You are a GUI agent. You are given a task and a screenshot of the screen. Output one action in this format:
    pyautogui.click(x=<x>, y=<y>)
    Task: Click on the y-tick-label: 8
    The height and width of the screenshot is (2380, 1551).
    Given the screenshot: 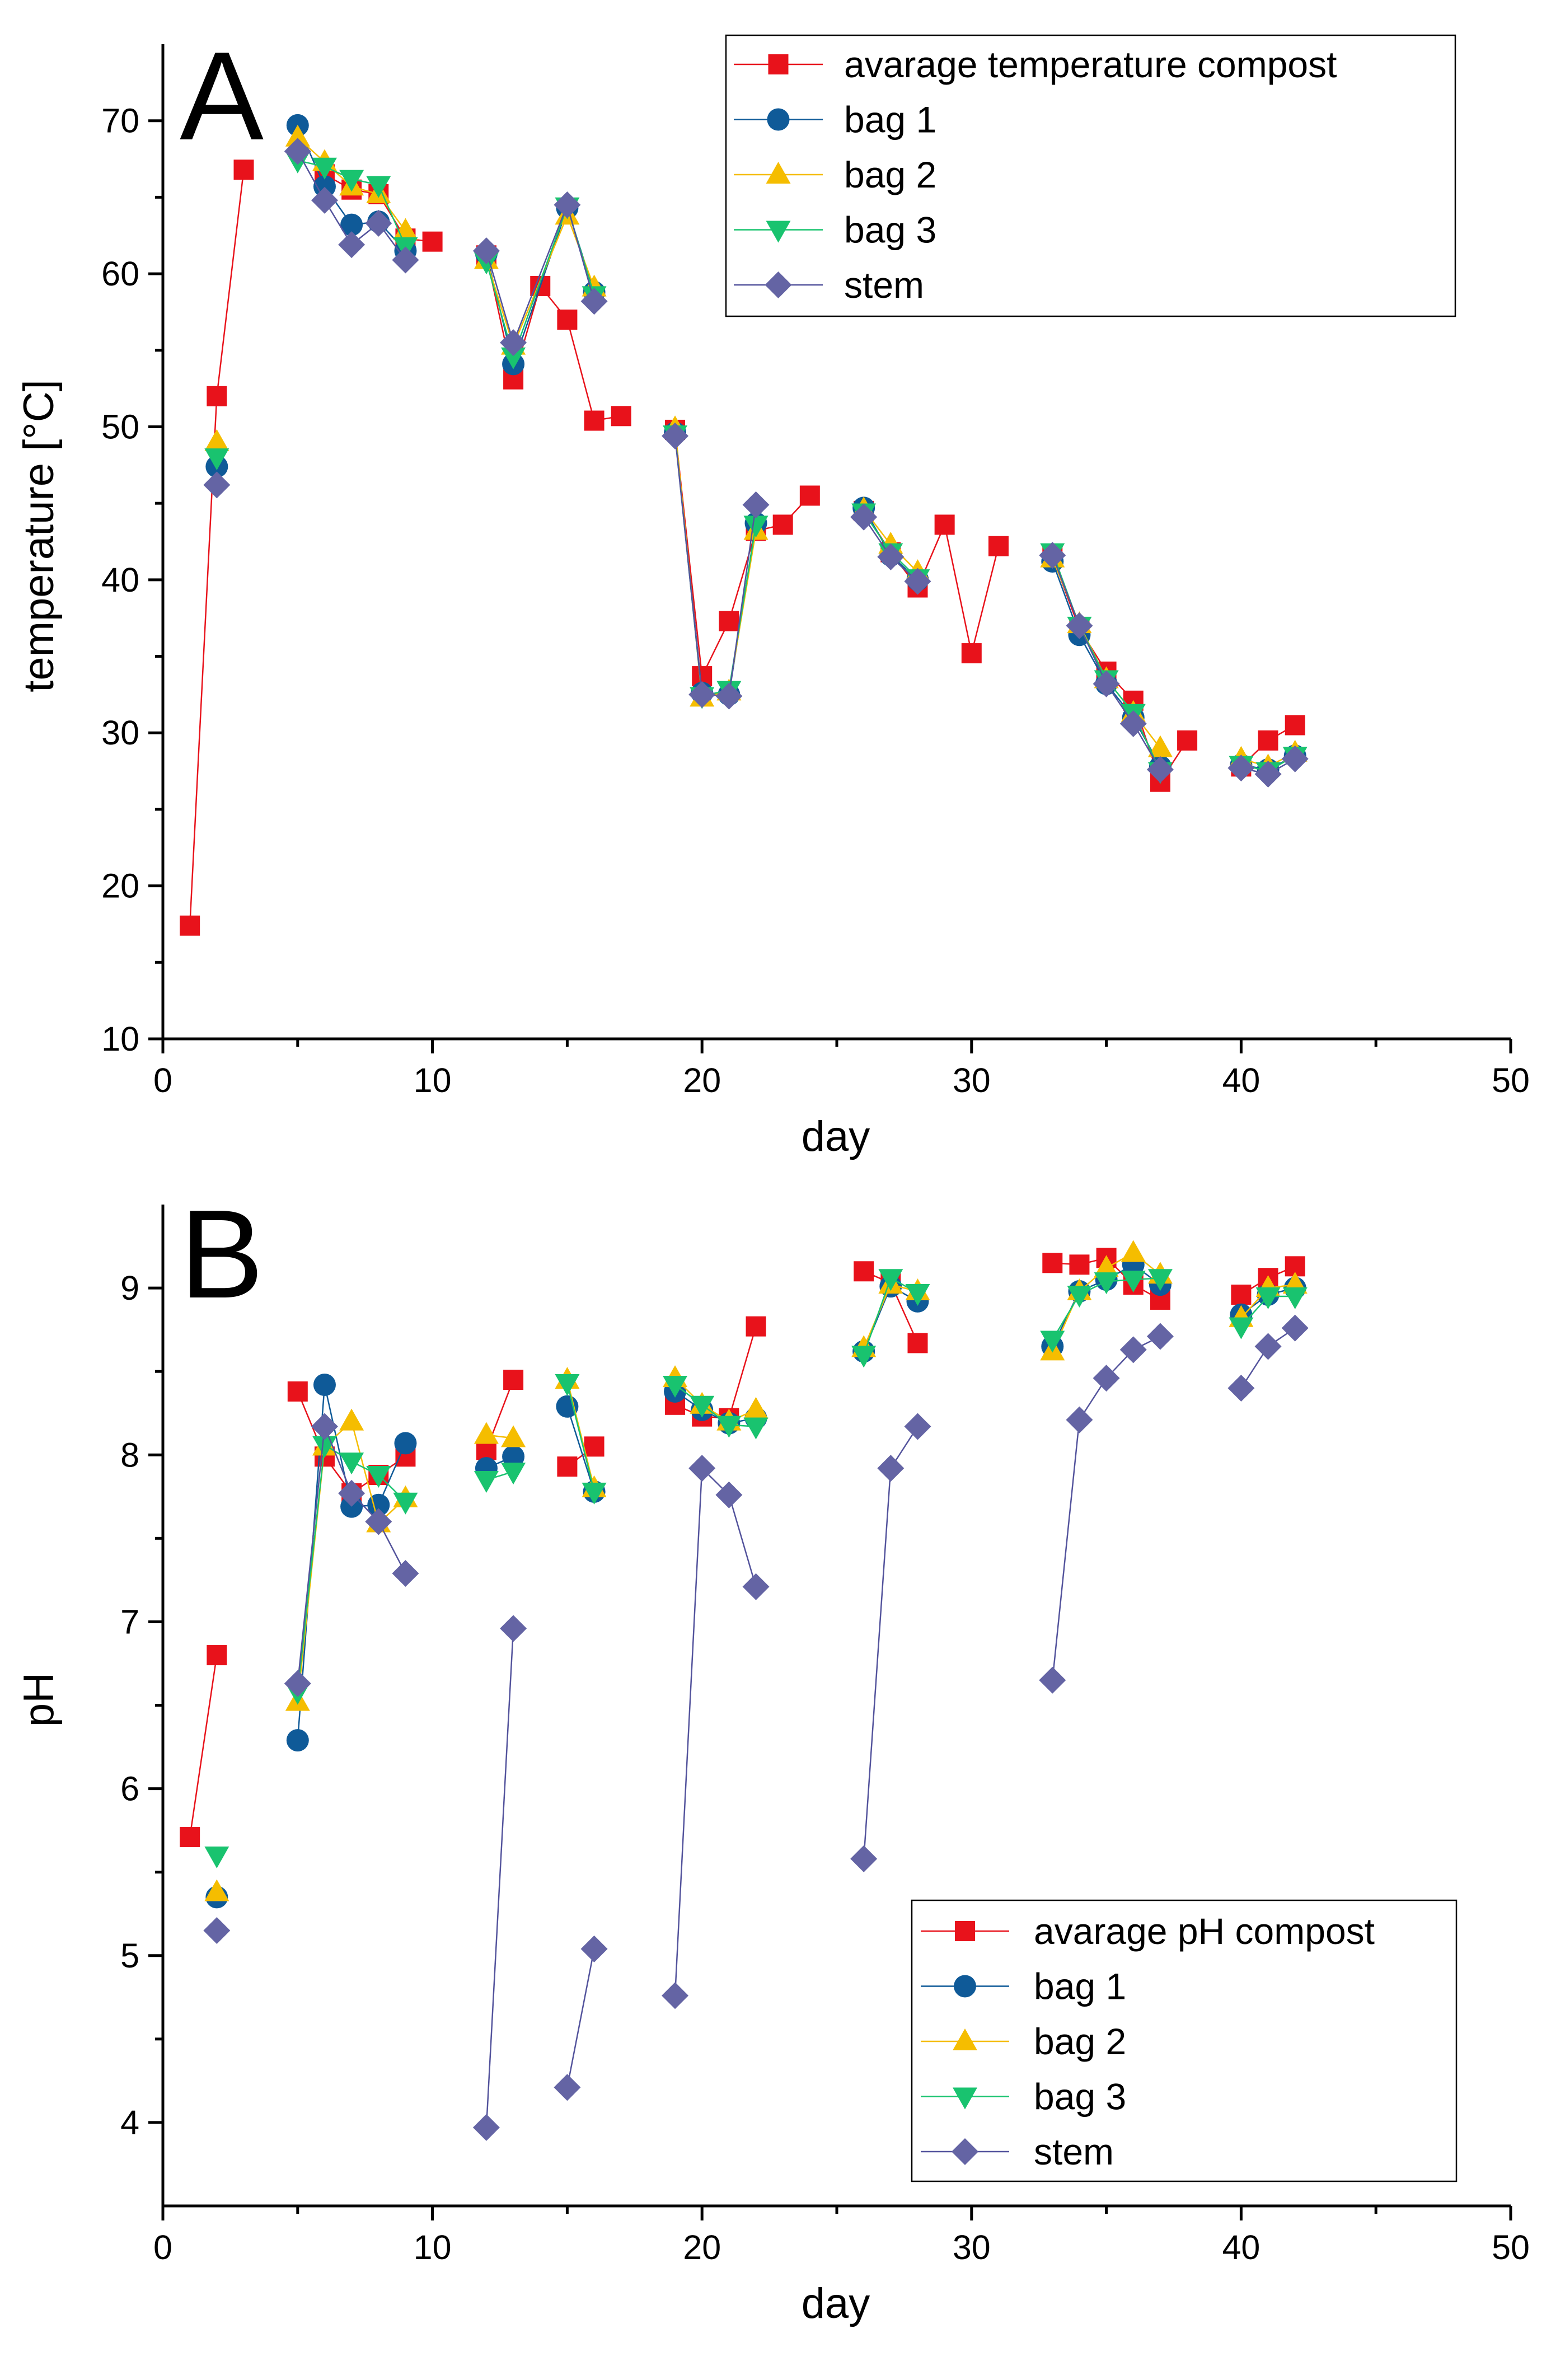 What is the action you would take?
    pyautogui.click(x=130, y=1455)
    